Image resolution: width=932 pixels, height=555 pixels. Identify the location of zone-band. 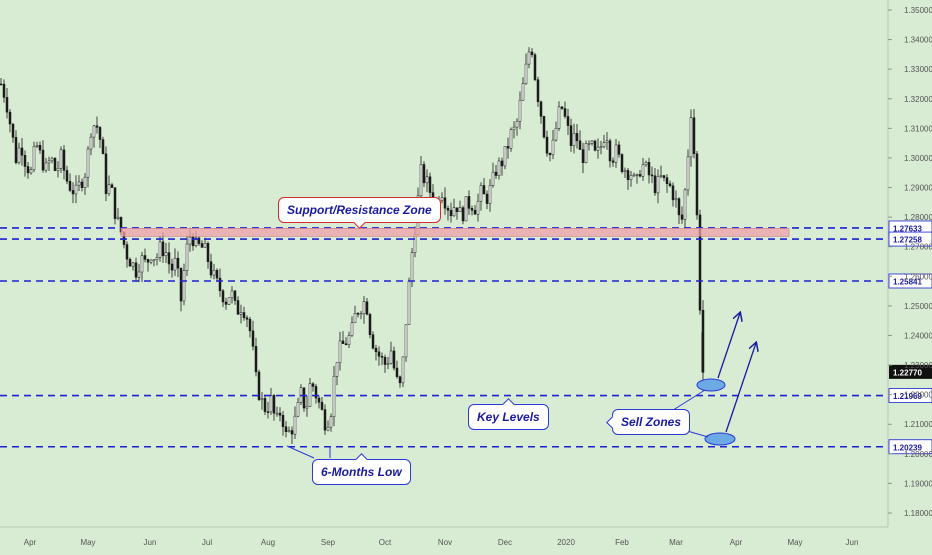
(455, 232).